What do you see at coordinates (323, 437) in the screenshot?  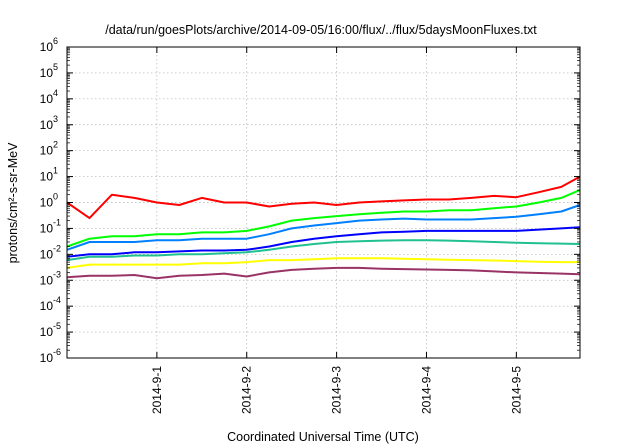 I see `x-axis-label: Coordinated Universal Time (UTC)` at bounding box center [323, 437].